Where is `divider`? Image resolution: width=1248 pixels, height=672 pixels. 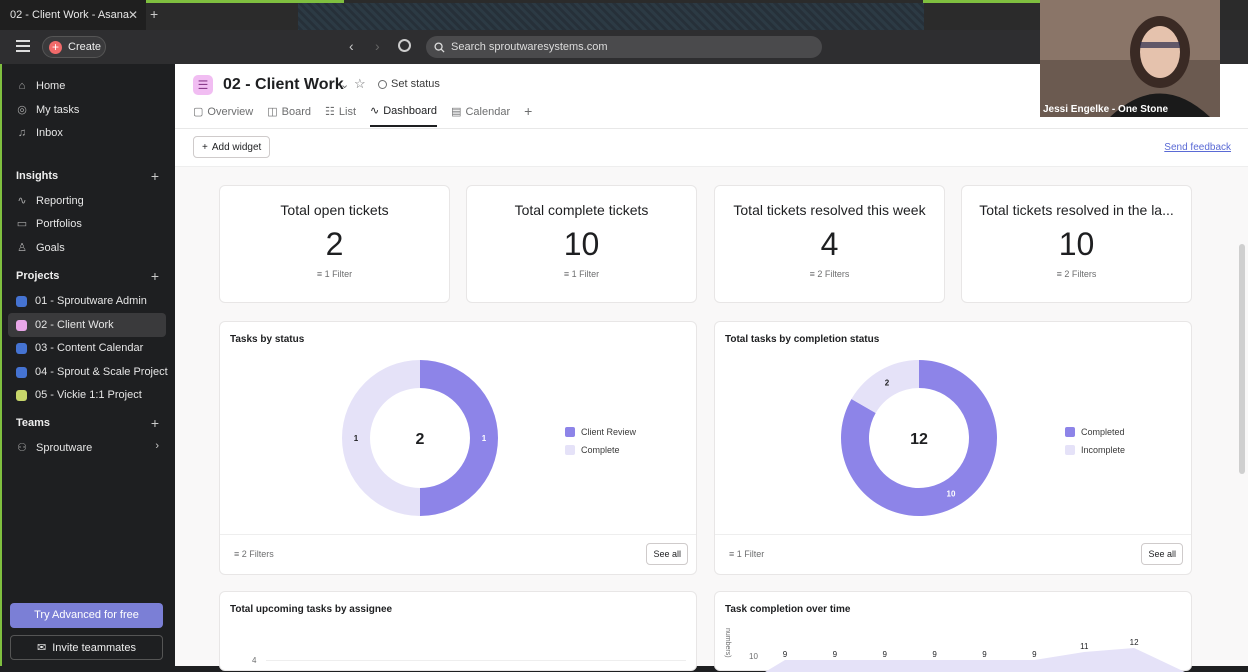
divider is located at coordinates (711, 166).